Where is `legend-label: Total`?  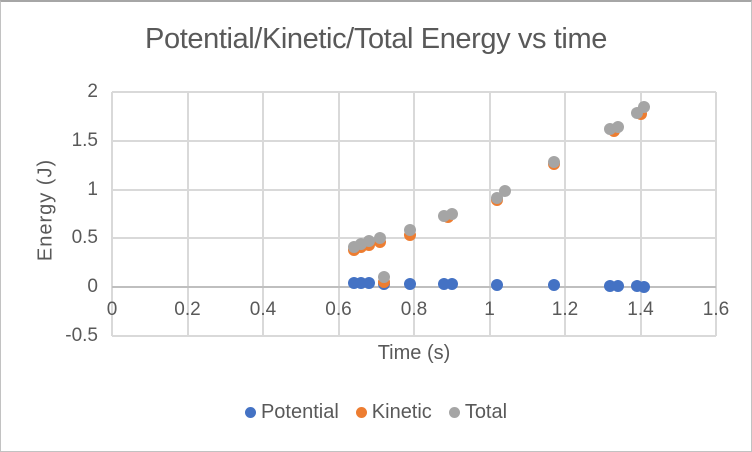
legend-label: Total is located at coordinates (486, 412).